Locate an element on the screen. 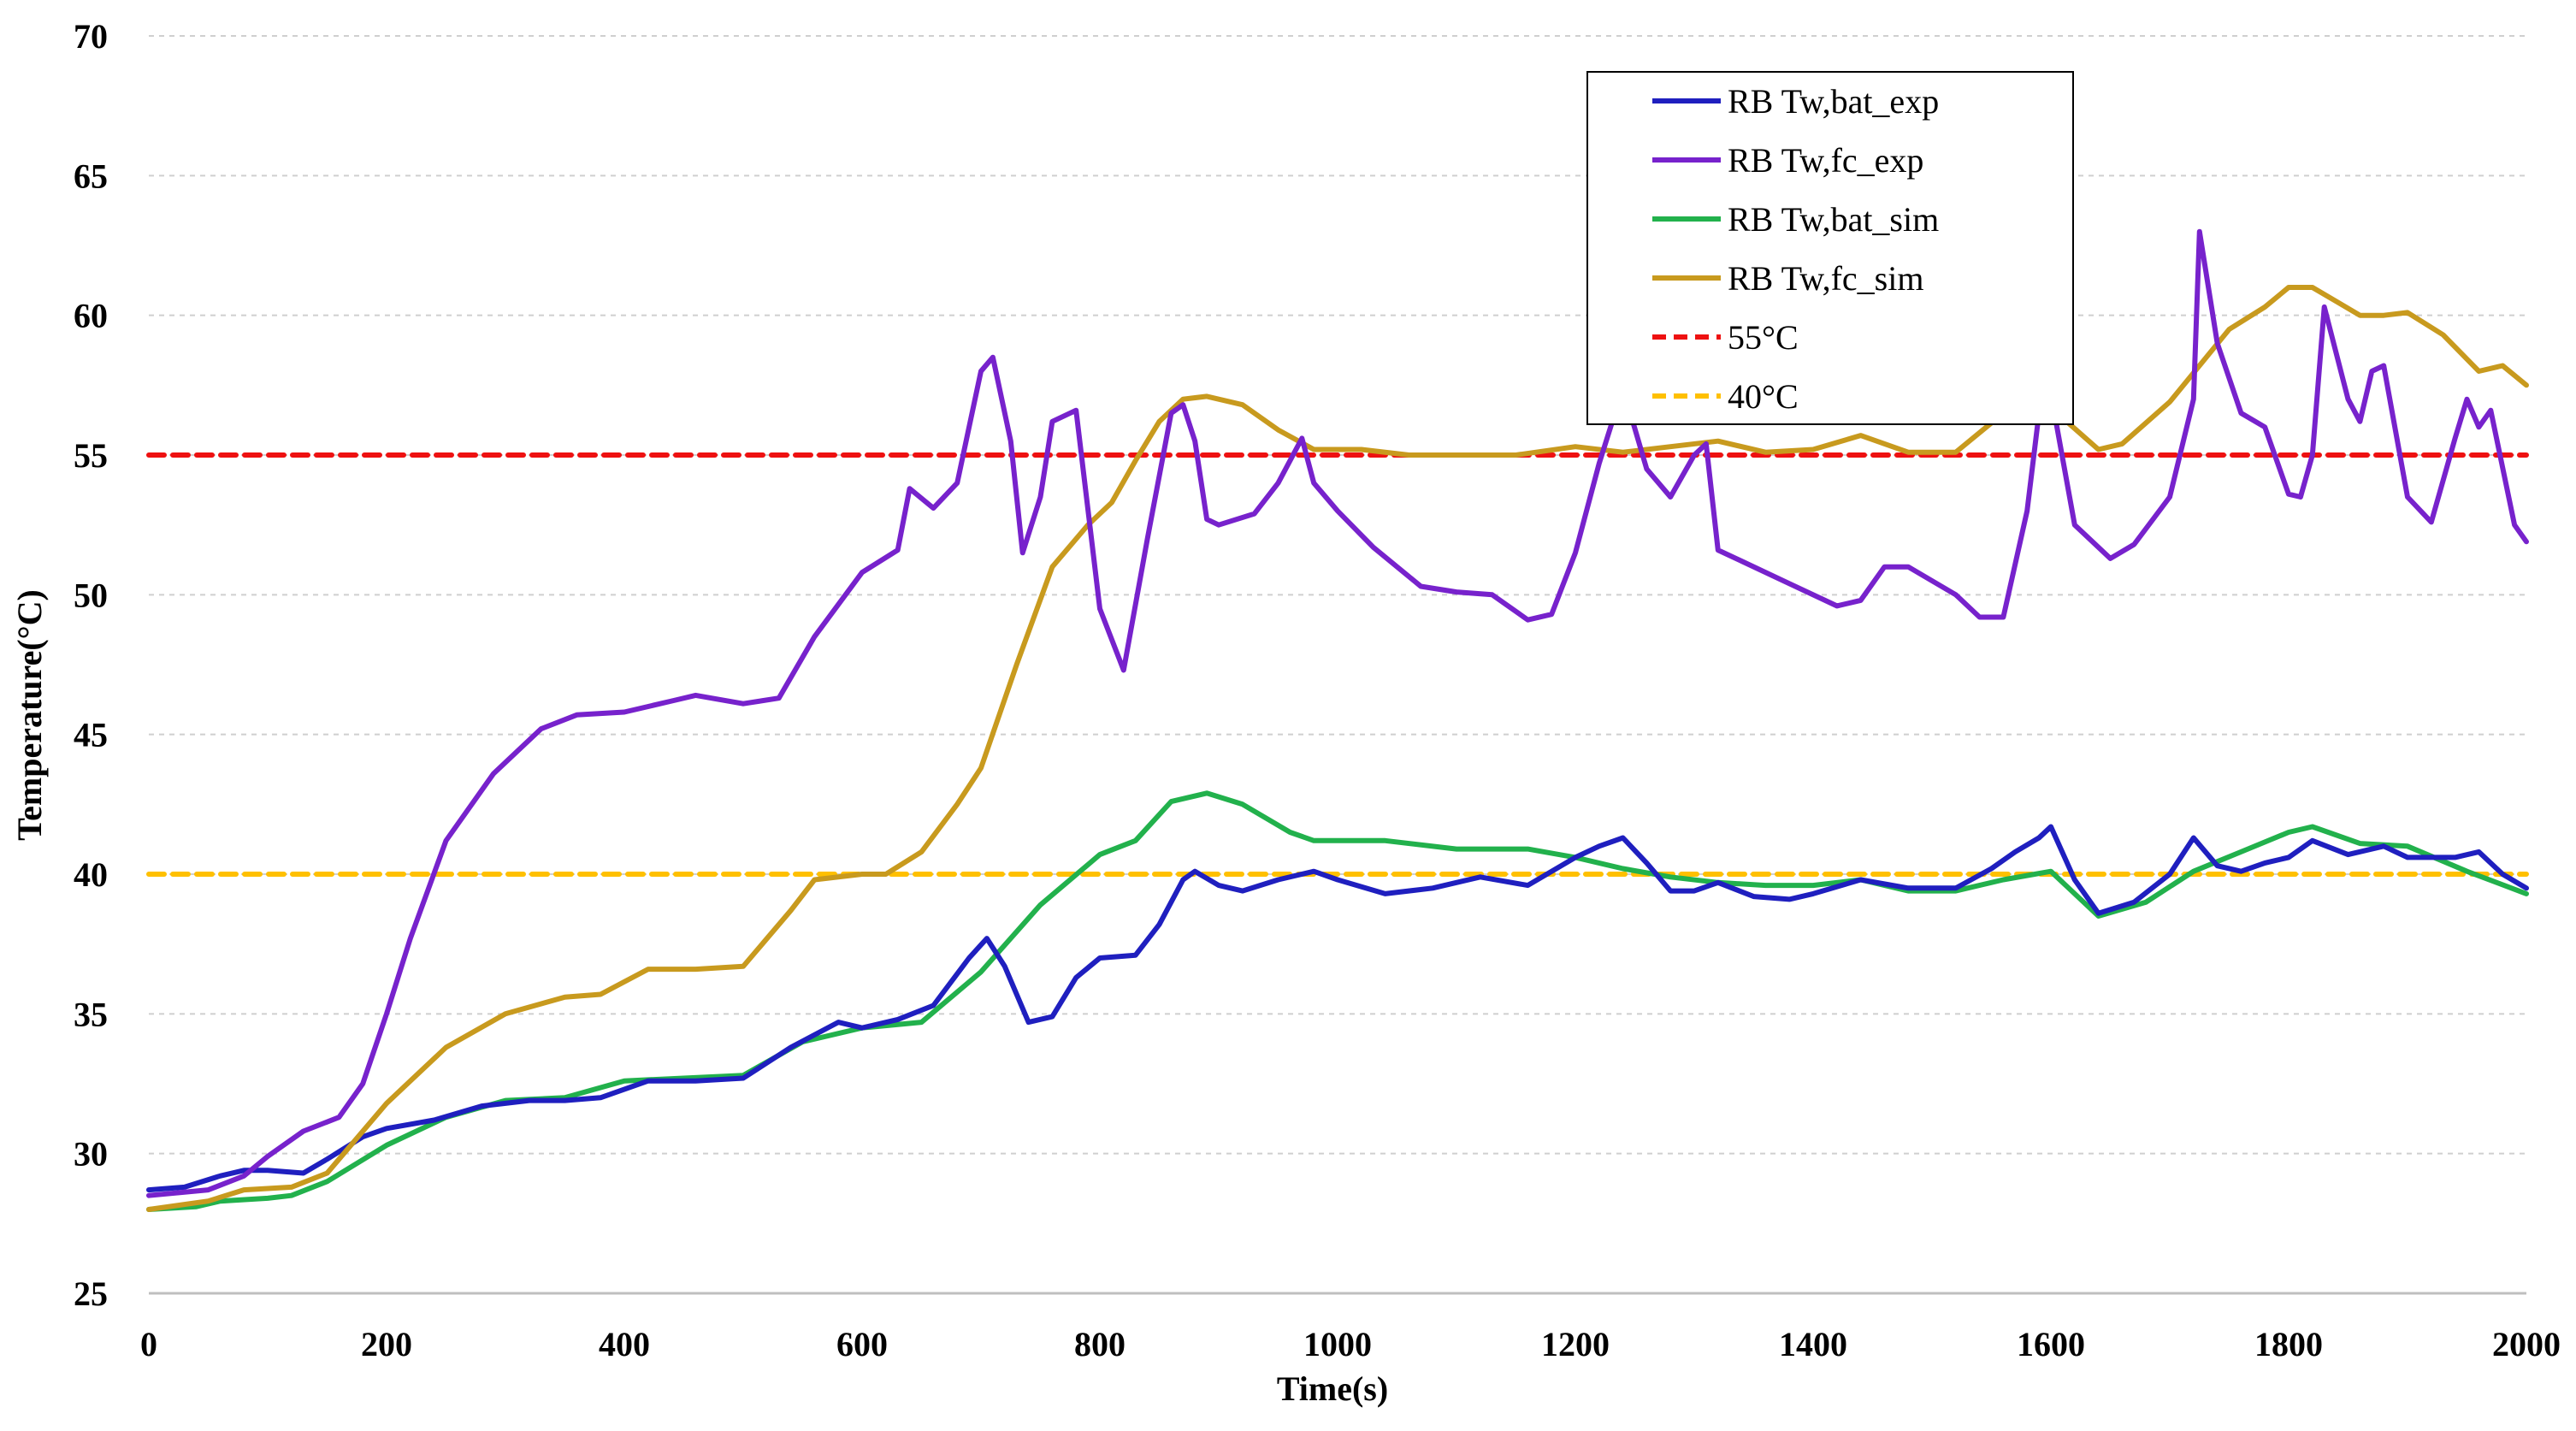 The width and height of the screenshot is (2576, 1431). x-tick-label-7: 1400 is located at coordinates (1813, 1344).